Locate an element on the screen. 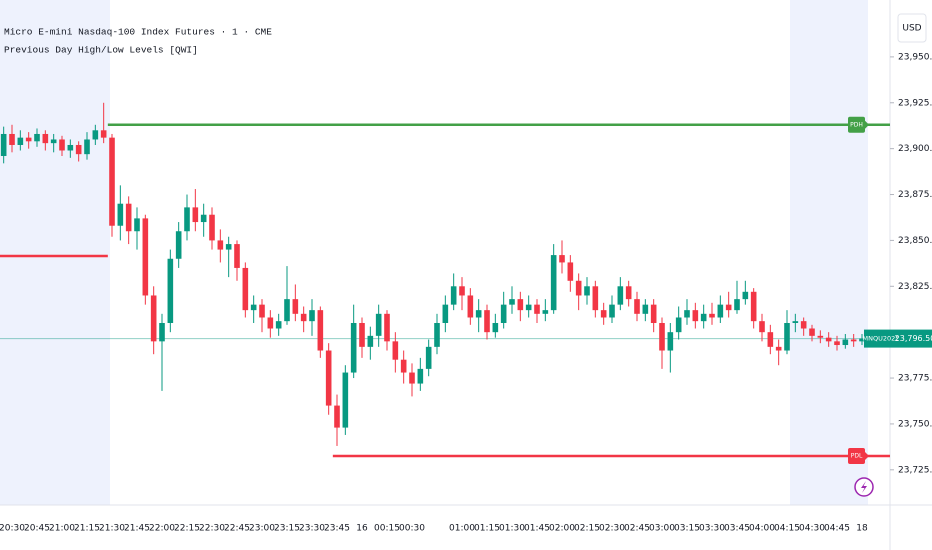 Image resolution: width=932 pixels, height=550 pixels. x-tick-label: 23:00 is located at coordinates (262, 529).